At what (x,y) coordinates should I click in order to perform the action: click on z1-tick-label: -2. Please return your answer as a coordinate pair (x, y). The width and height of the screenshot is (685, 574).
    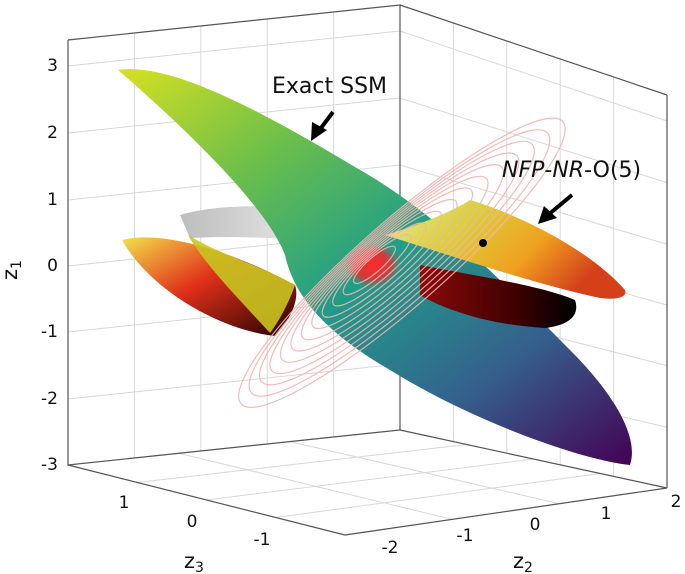
    Looking at the image, I should click on (49, 399).